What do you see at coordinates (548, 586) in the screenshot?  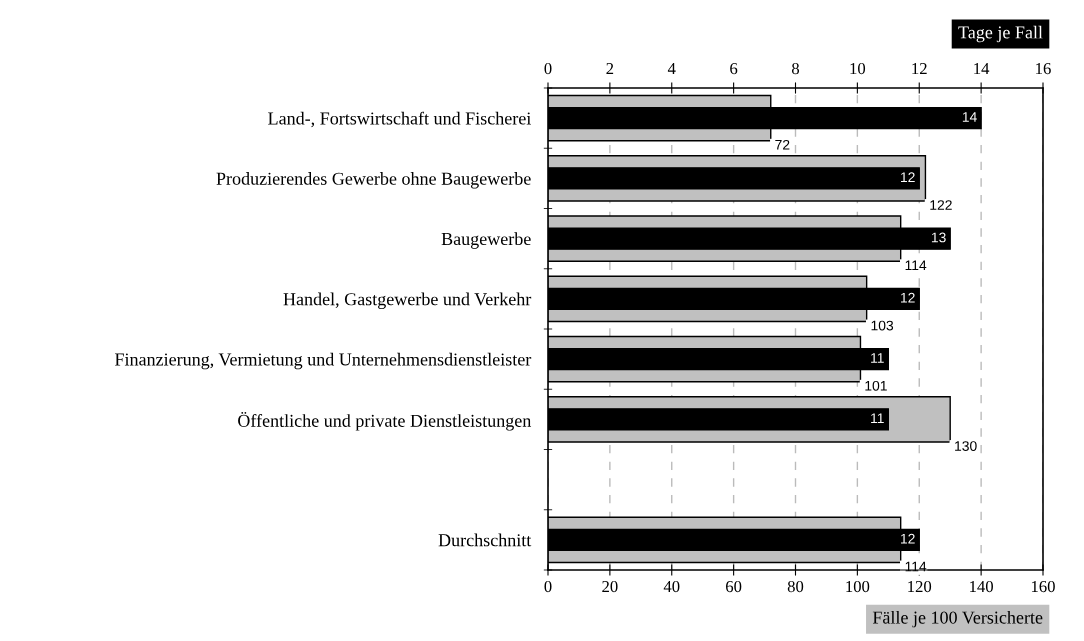 I see `x-tick-label: 0` at bounding box center [548, 586].